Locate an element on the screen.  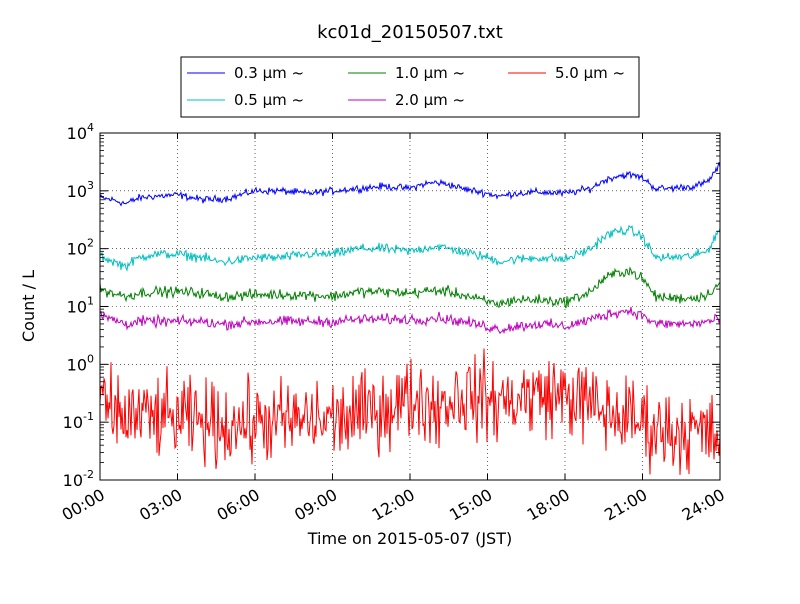
legend: 0.3 μm ~ 0.5 μm ~ 1.0 μm ~ 2.0 μm ~ 5.0 μm ~ is located at coordinates (410, 87).